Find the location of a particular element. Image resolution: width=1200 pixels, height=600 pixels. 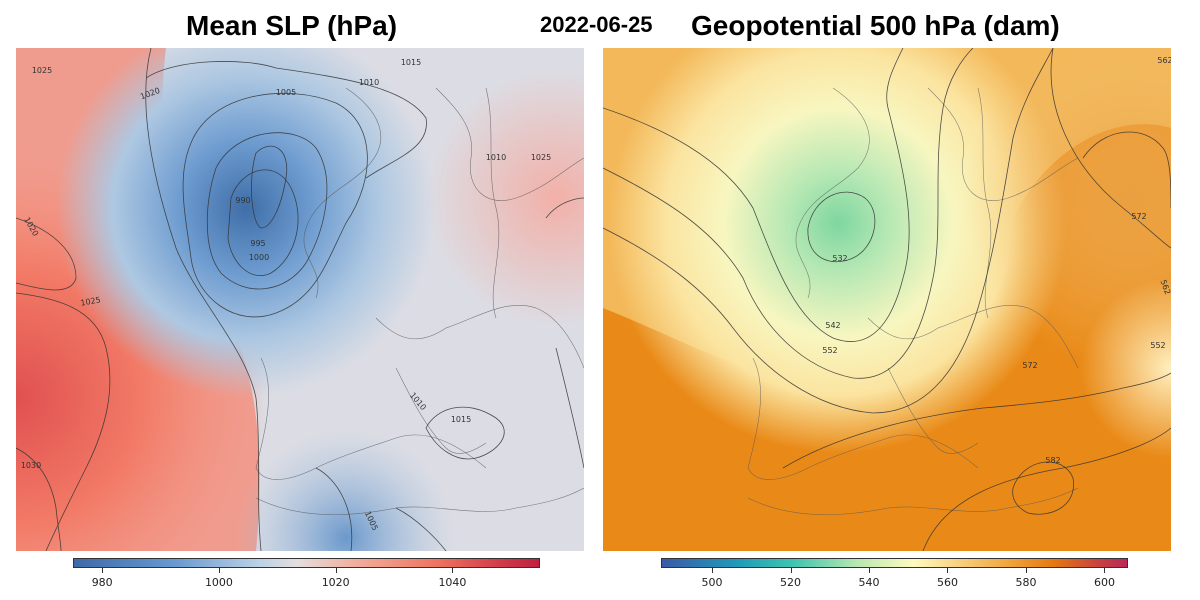

colorbar-tick-label: 1000 is located at coordinates (218, 582).